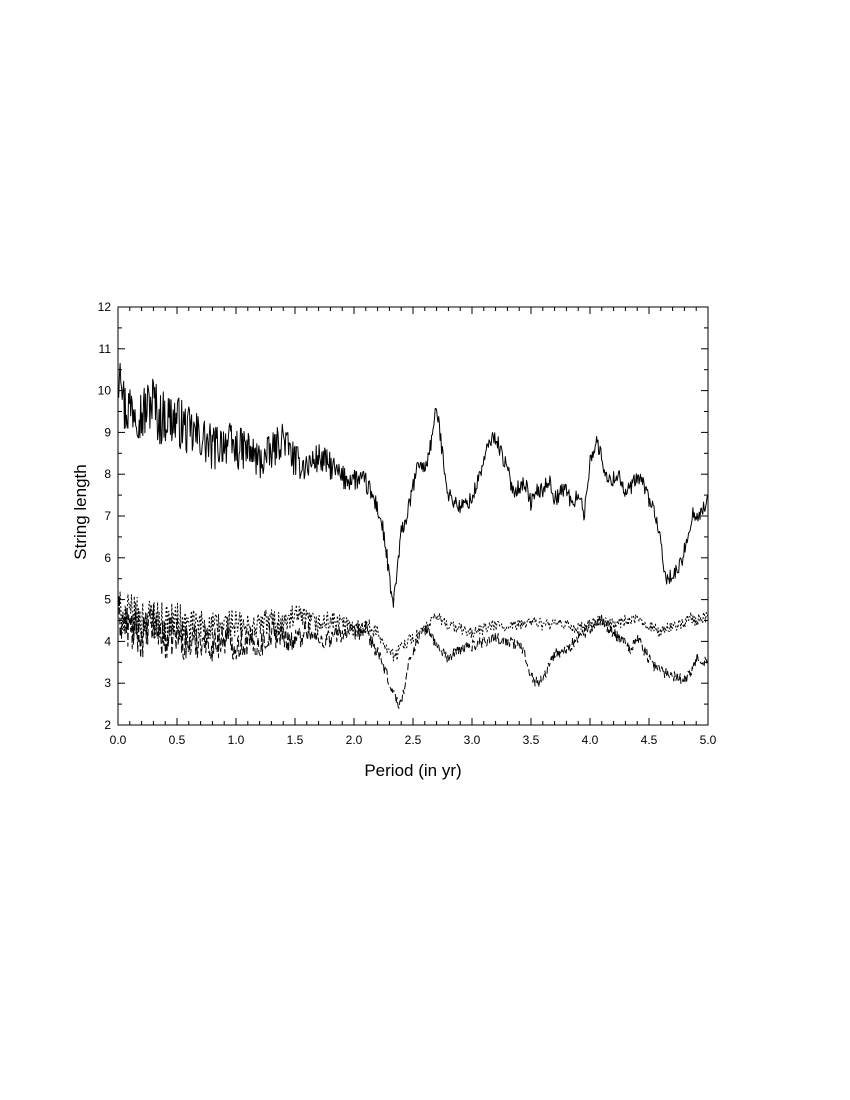 Image resolution: width=850 pixels, height=1100 pixels. What do you see at coordinates (105, 307) in the screenshot?
I see `y-tick-label: 12` at bounding box center [105, 307].